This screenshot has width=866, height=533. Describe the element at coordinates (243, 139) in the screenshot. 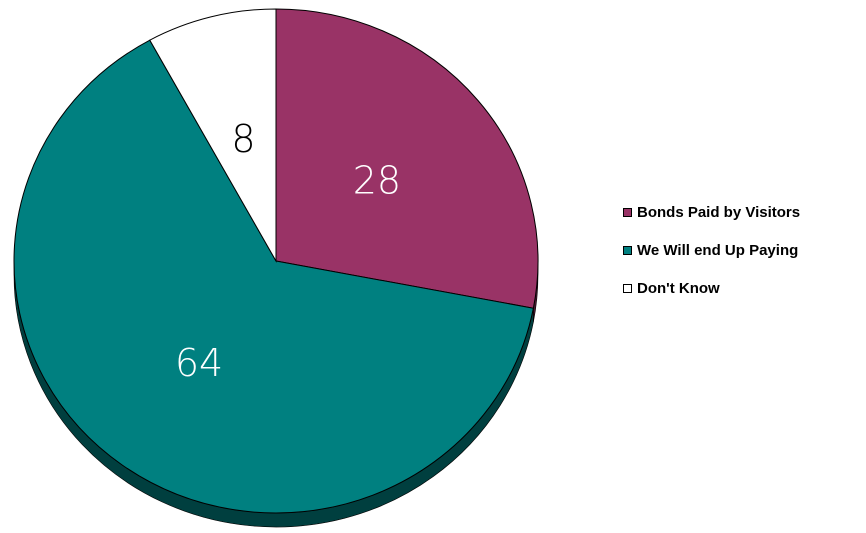

I see `pie-data-label: 8` at that location.